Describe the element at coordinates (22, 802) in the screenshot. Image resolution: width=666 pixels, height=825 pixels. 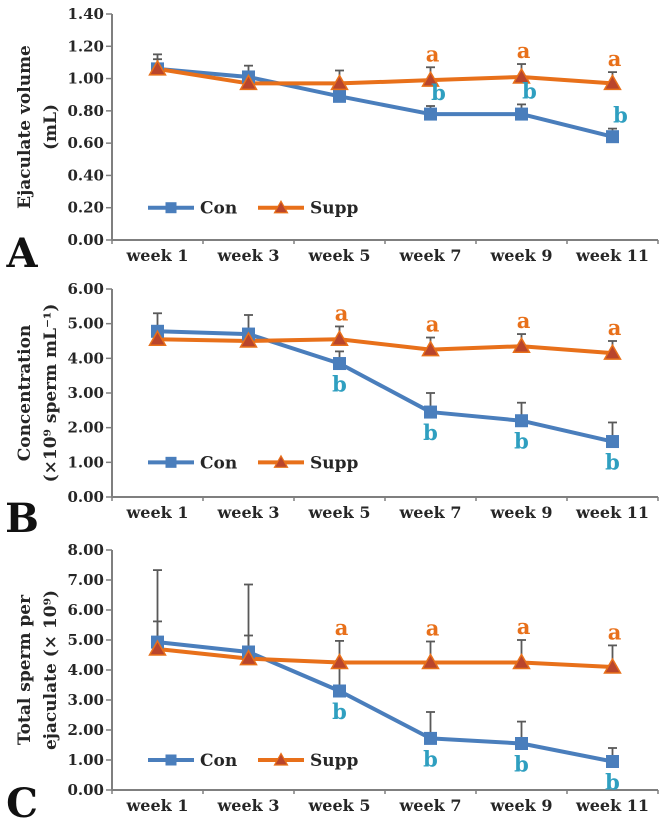
I see `panel-letter-c: C` at that location.